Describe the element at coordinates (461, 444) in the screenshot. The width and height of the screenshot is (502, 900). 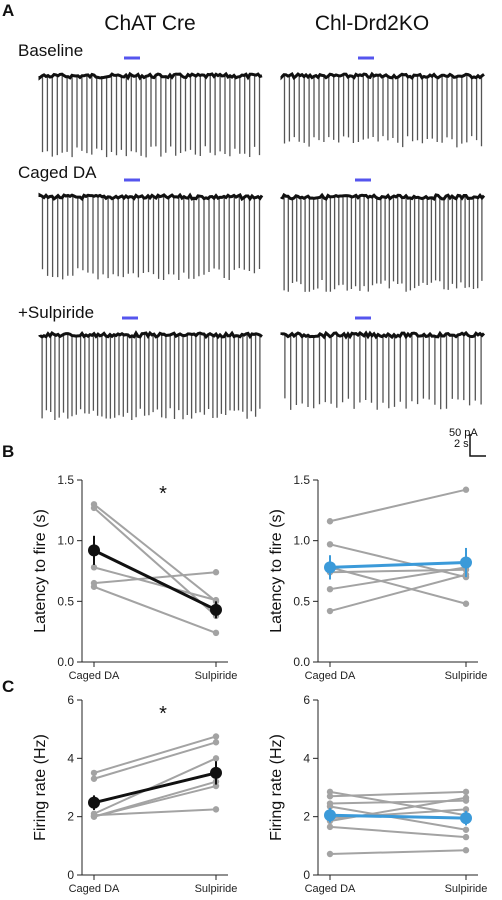
I see `scale-bar-x-label: 2 s` at that location.